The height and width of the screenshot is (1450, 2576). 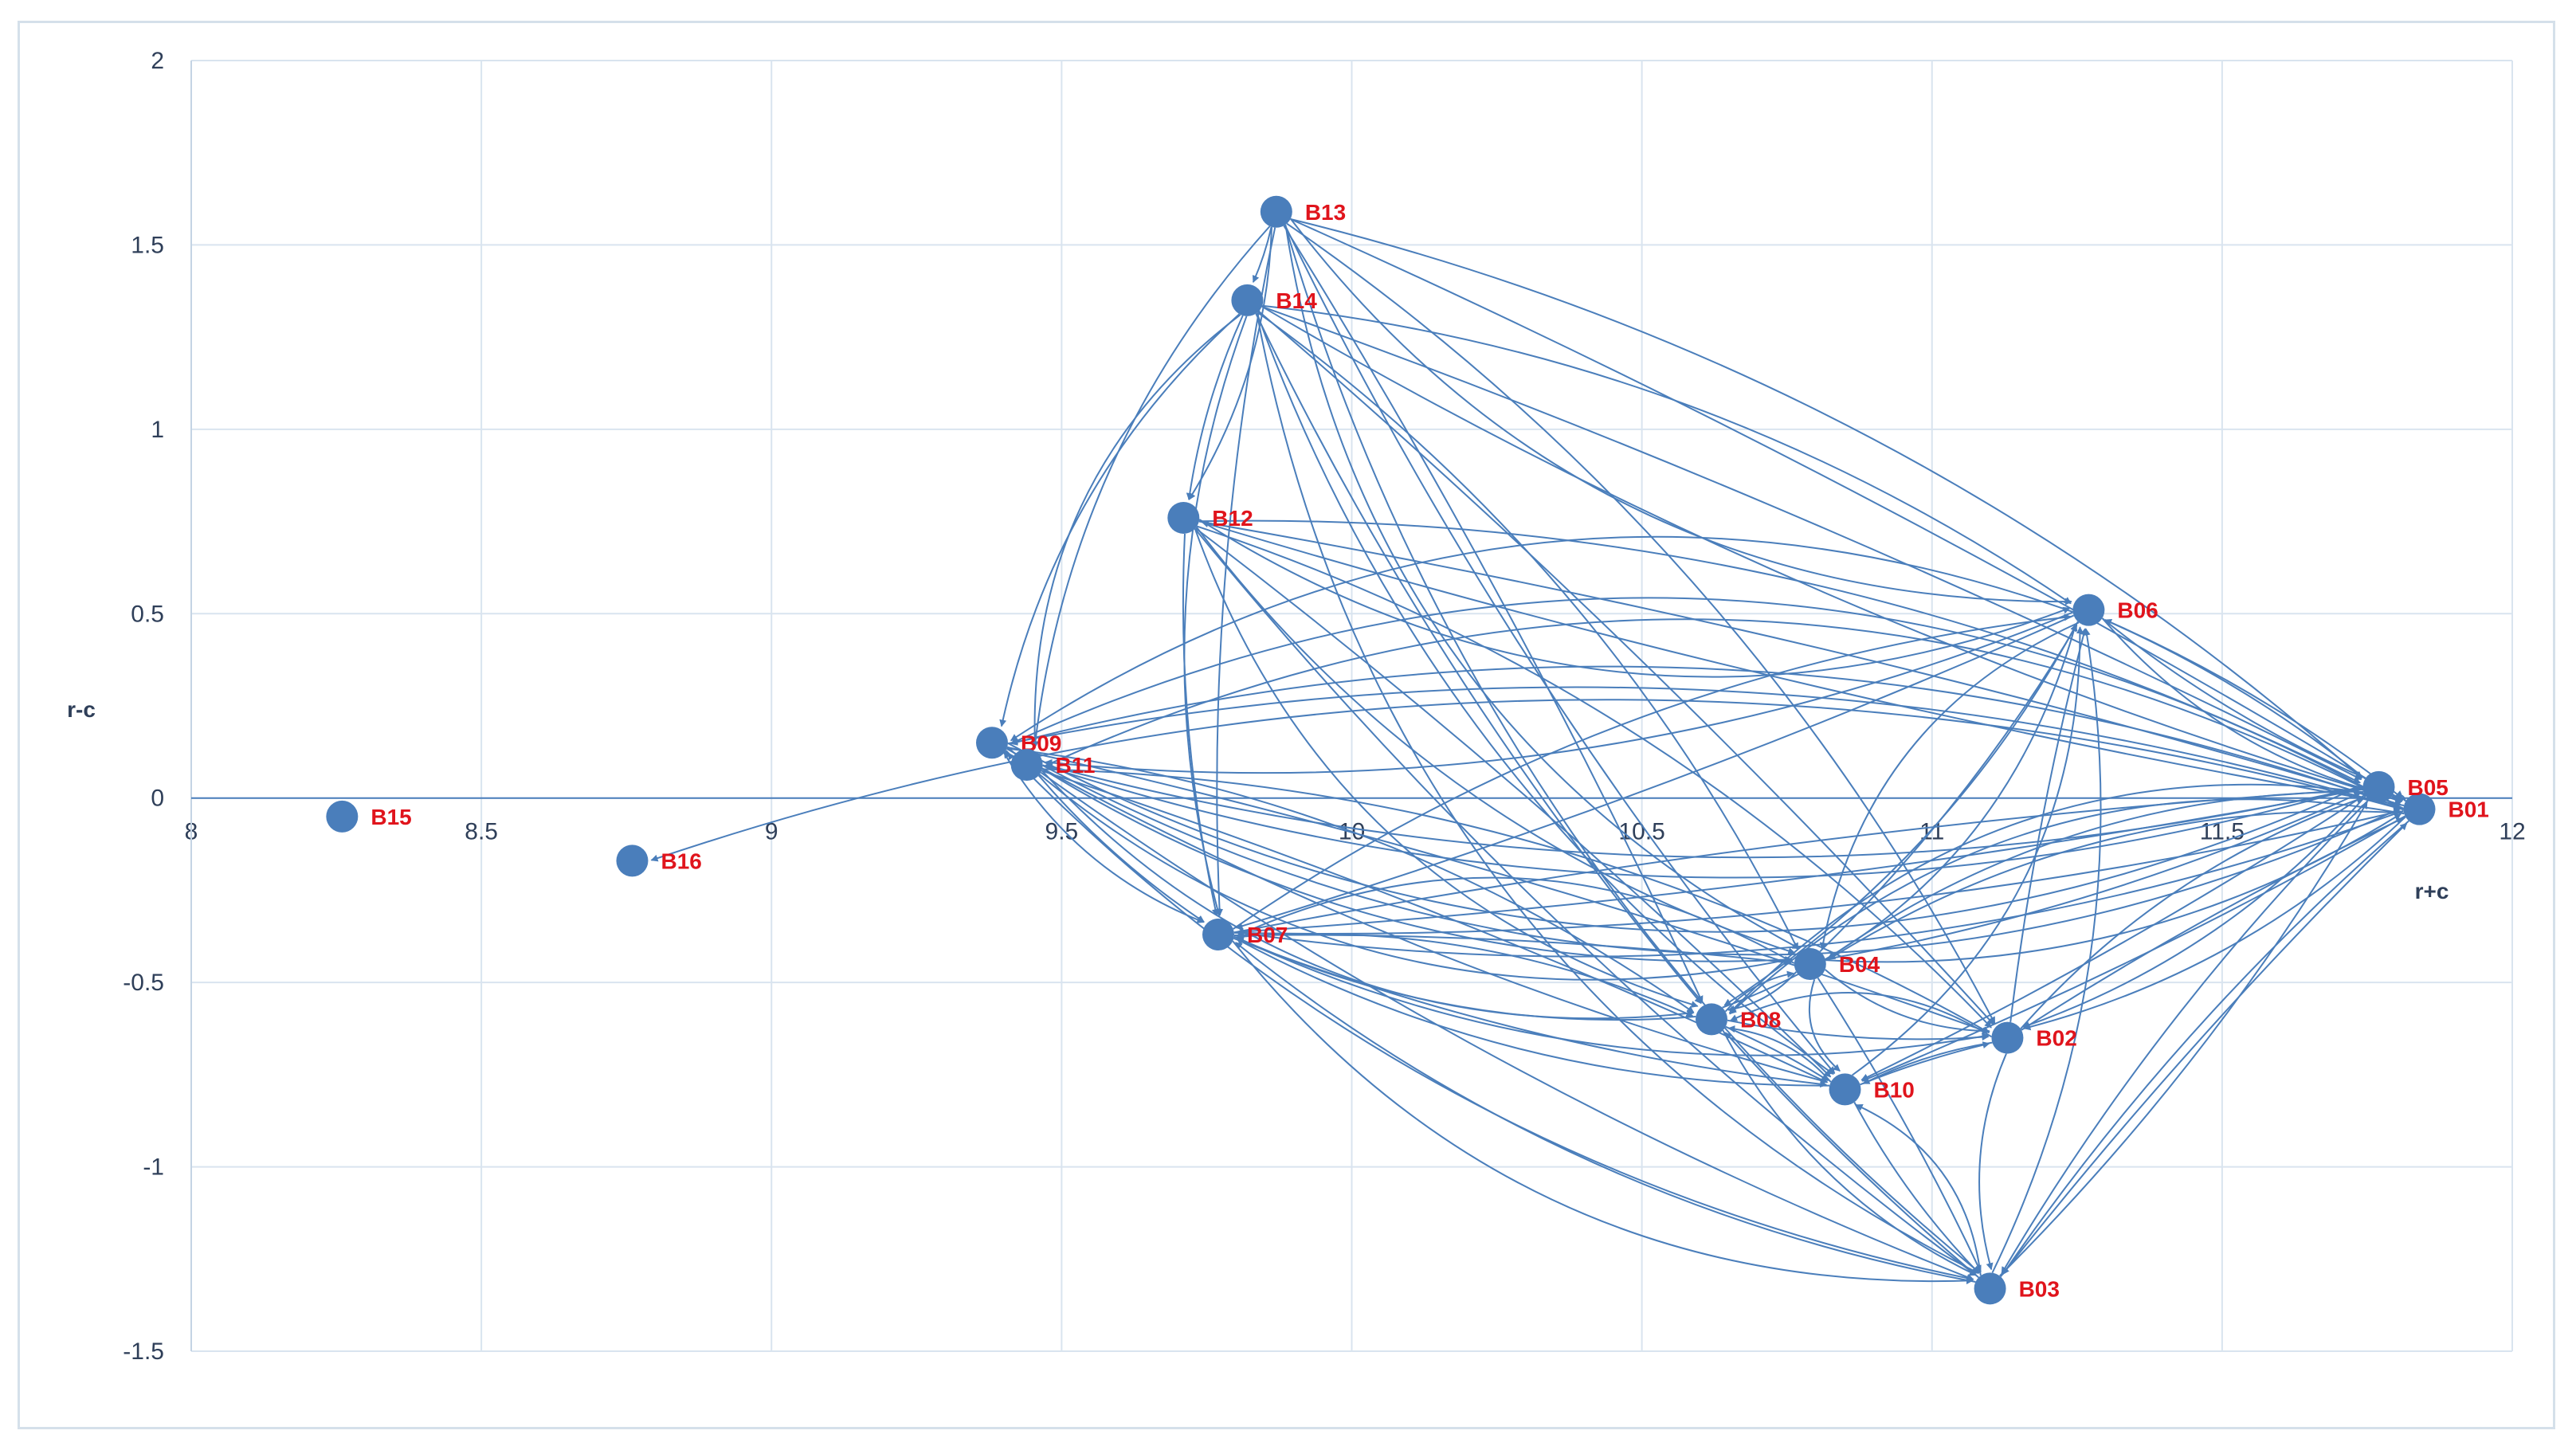 What do you see at coordinates (1062, 832) in the screenshot?
I see `x-tick-label: 9.5` at bounding box center [1062, 832].